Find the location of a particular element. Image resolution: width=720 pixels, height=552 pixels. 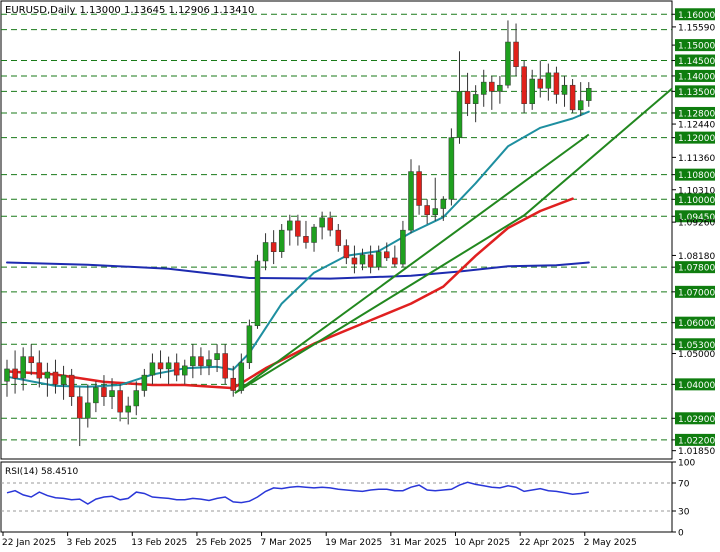

price-tick-label: 1.07800 is located at coordinates (696, 269).